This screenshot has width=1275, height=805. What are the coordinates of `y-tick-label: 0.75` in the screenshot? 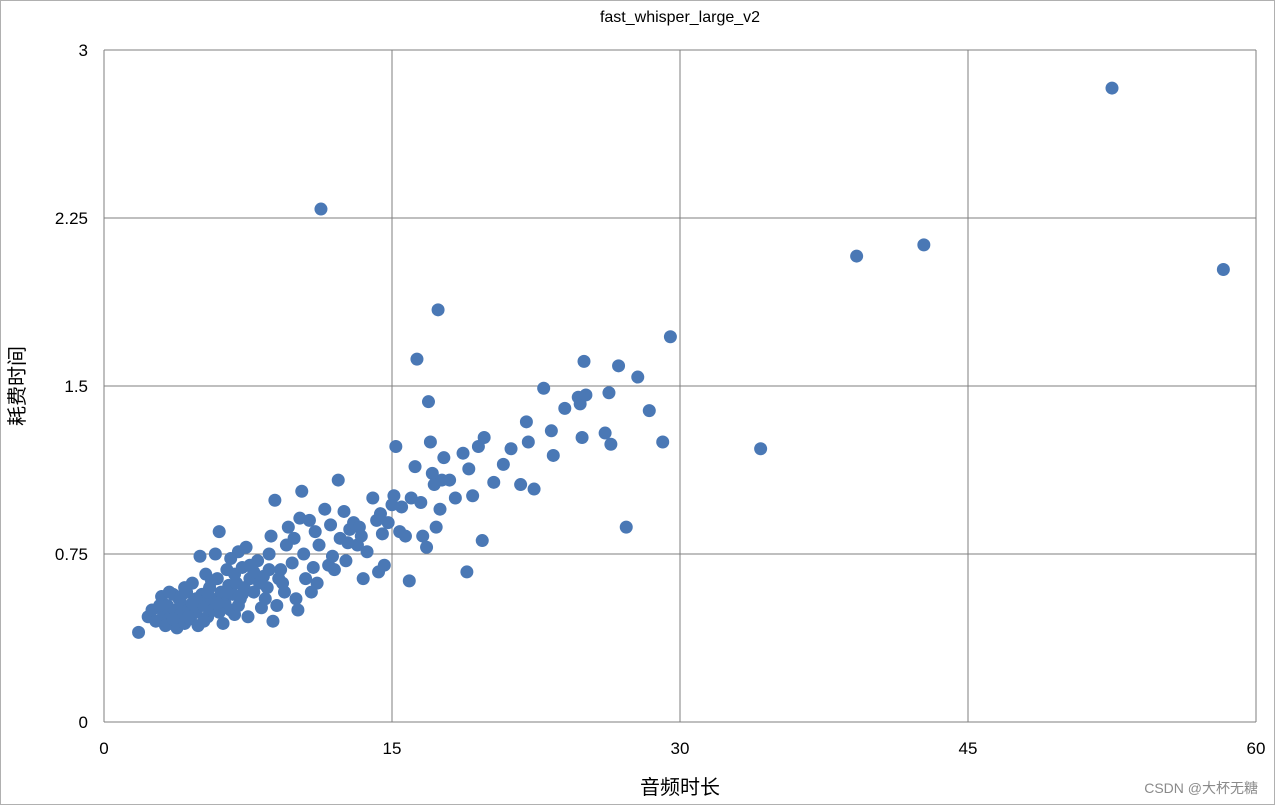 It's located at (71, 554).